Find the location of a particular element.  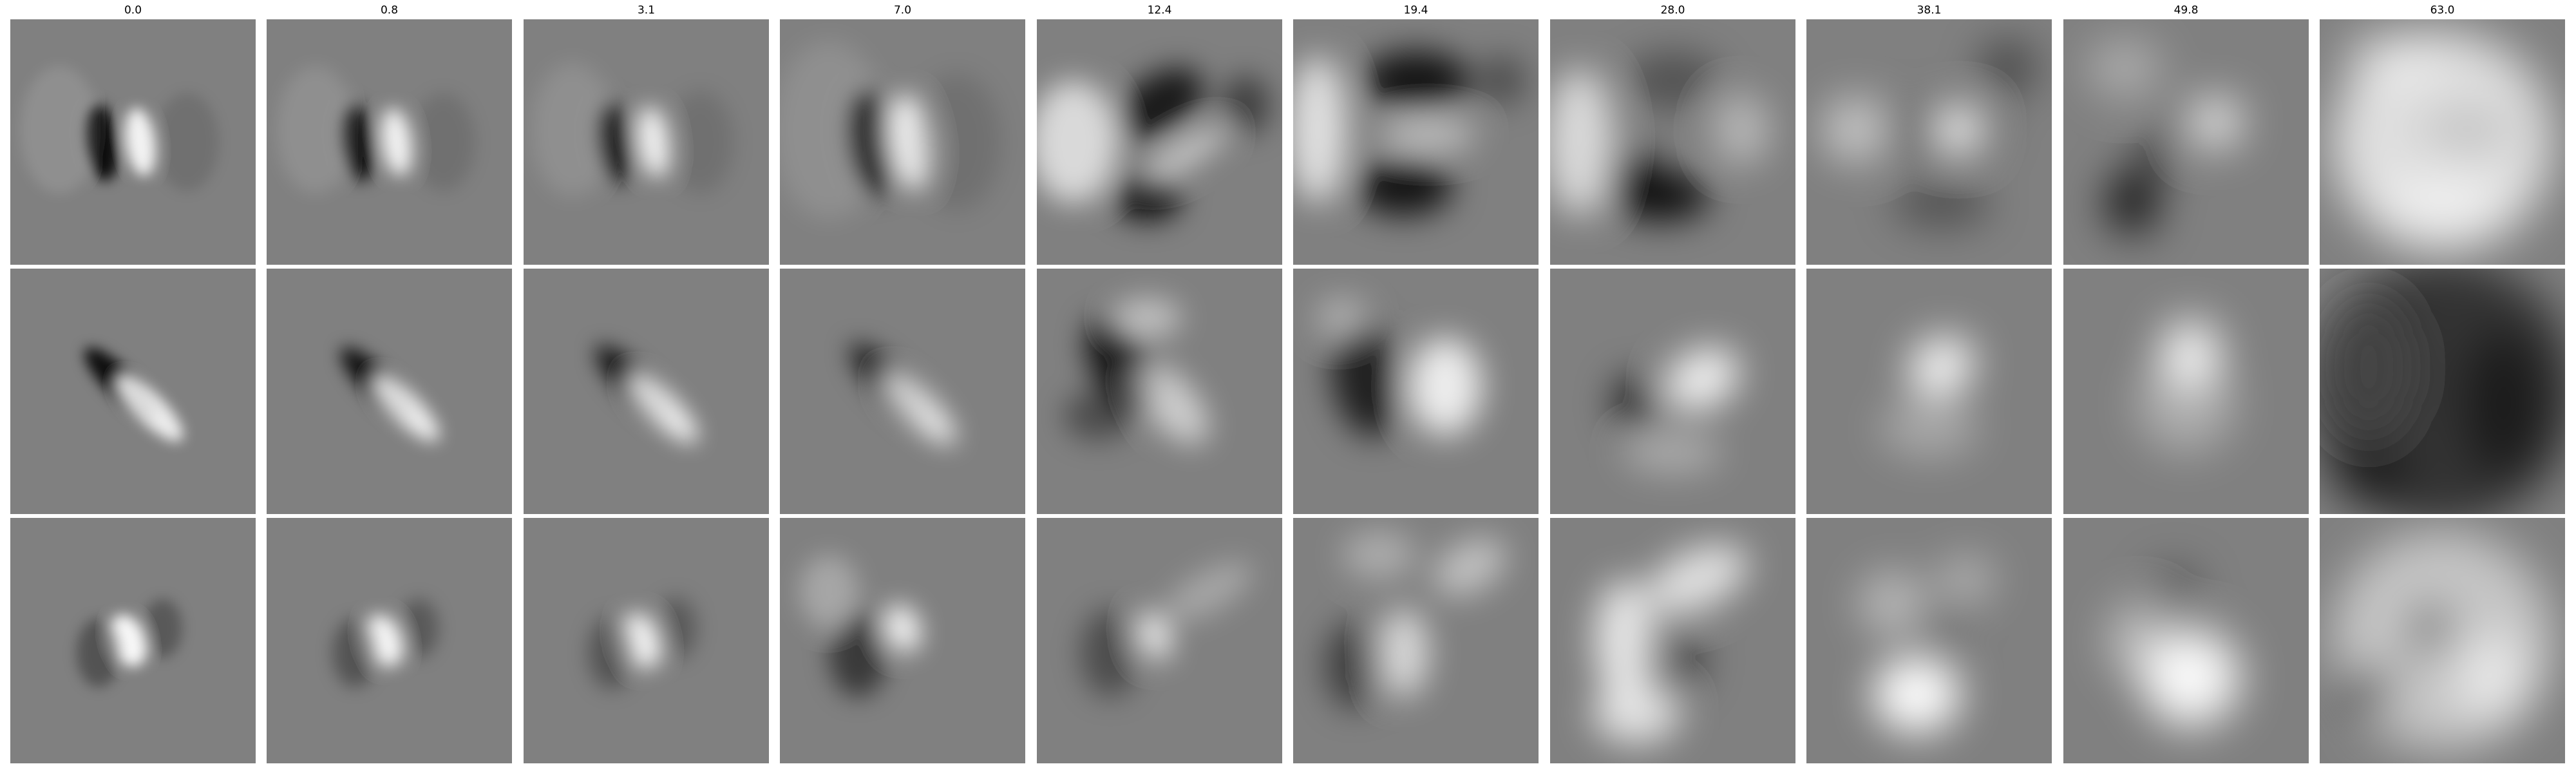

column-title: 49.8 is located at coordinates (2186, 10).